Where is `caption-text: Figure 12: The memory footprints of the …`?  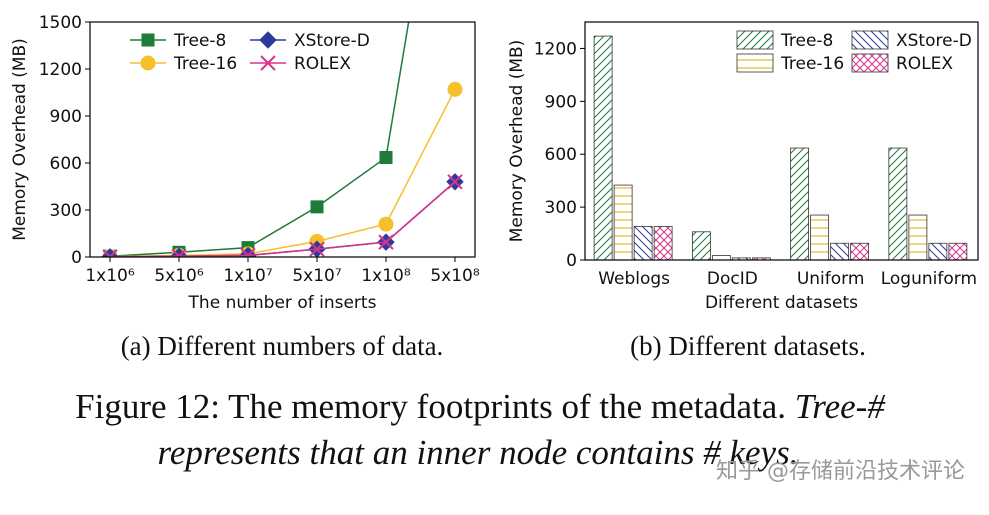
caption-text: Figure 12: The memory footprints of the … is located at coordinates (430, 406).